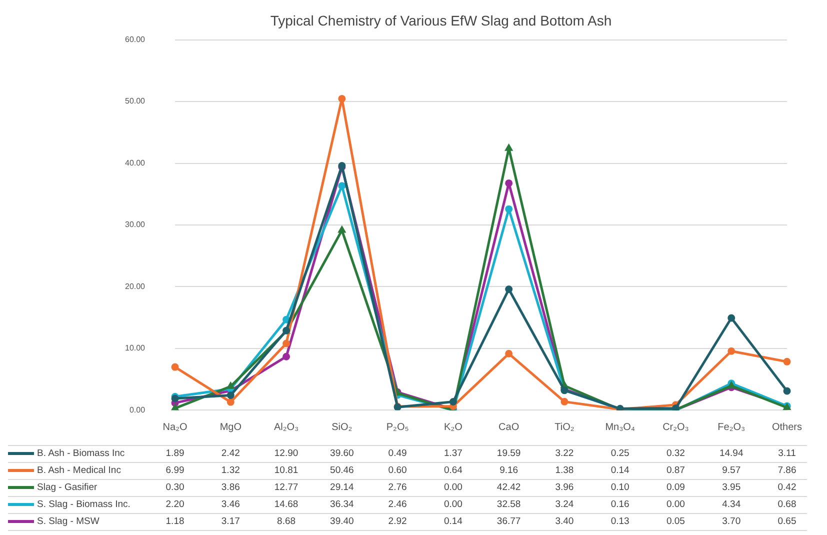  What do you see at coordinates (135, 101) in the screenshot?
I see `y-tick-label: 50.00` at bounding box center [135, 101].